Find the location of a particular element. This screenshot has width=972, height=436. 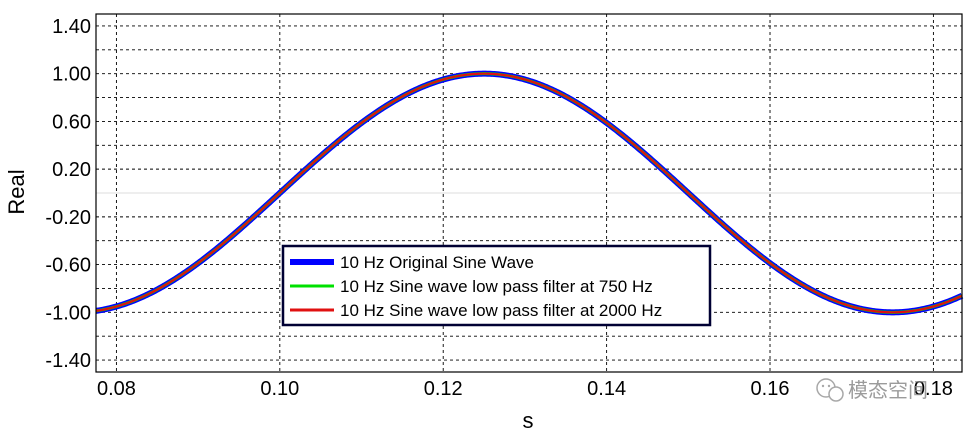

y-axis-ticks: 1.40 1.00 0.60 0.20 -0.20 -0.60 -1.00 -1.40 is located at coordinates (68, 194).